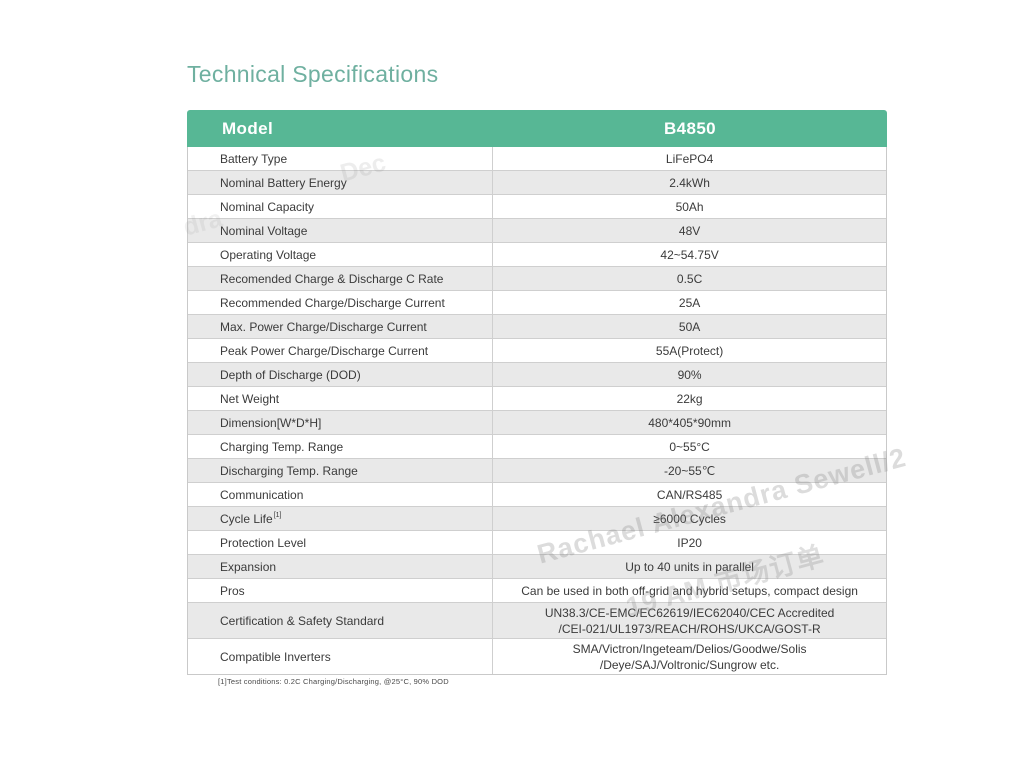 The width and height of the screenshot is (1024, 768). Describe the element at coordinates (341, 350) in the screenshot. I see `spec-label: Peak Power Charge/Discharge Current` at that location.